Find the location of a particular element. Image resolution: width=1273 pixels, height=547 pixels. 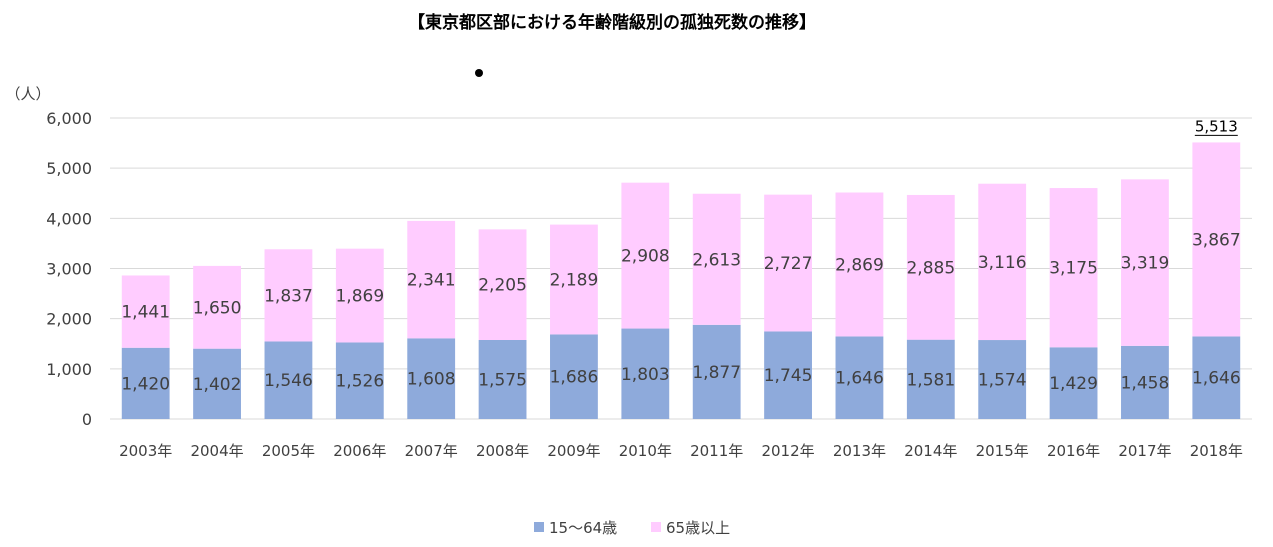

y-axis-ticks: 0 1,000 2,000 3,000 4,000 5,000 6,000 is located at coordinates (69, 269).